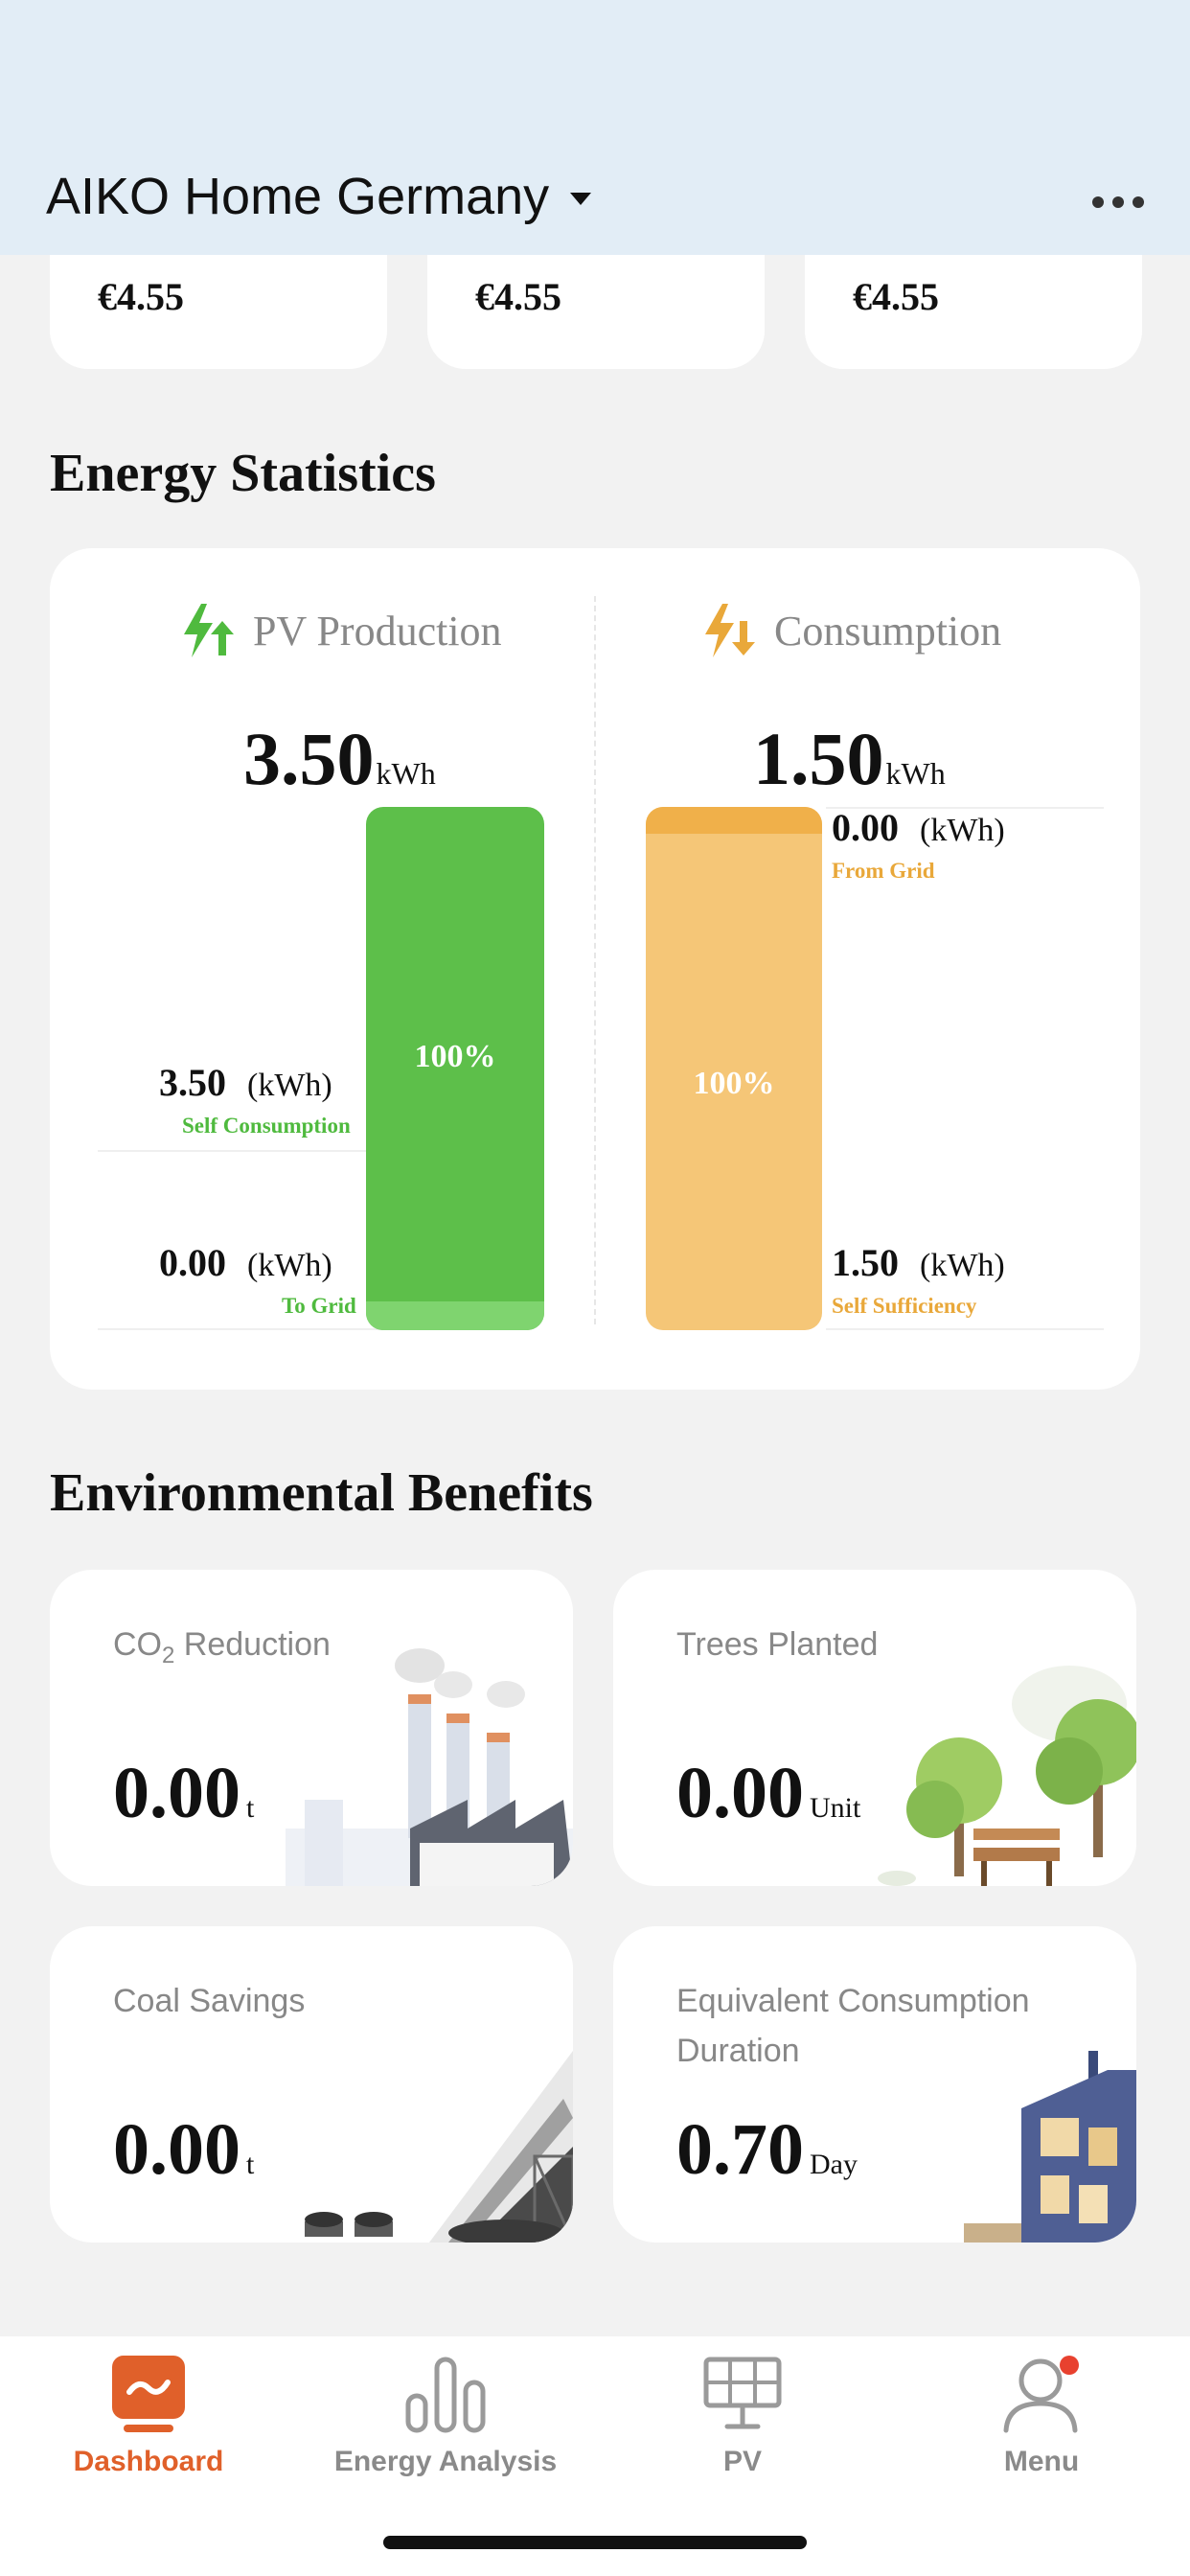 The width and height of the screenshot is (1190, 2576). What do you see at coordinates (455, 1315) in the screenshot?
I see `pv-to-grid-segment` at bounding box center [455, 1315].